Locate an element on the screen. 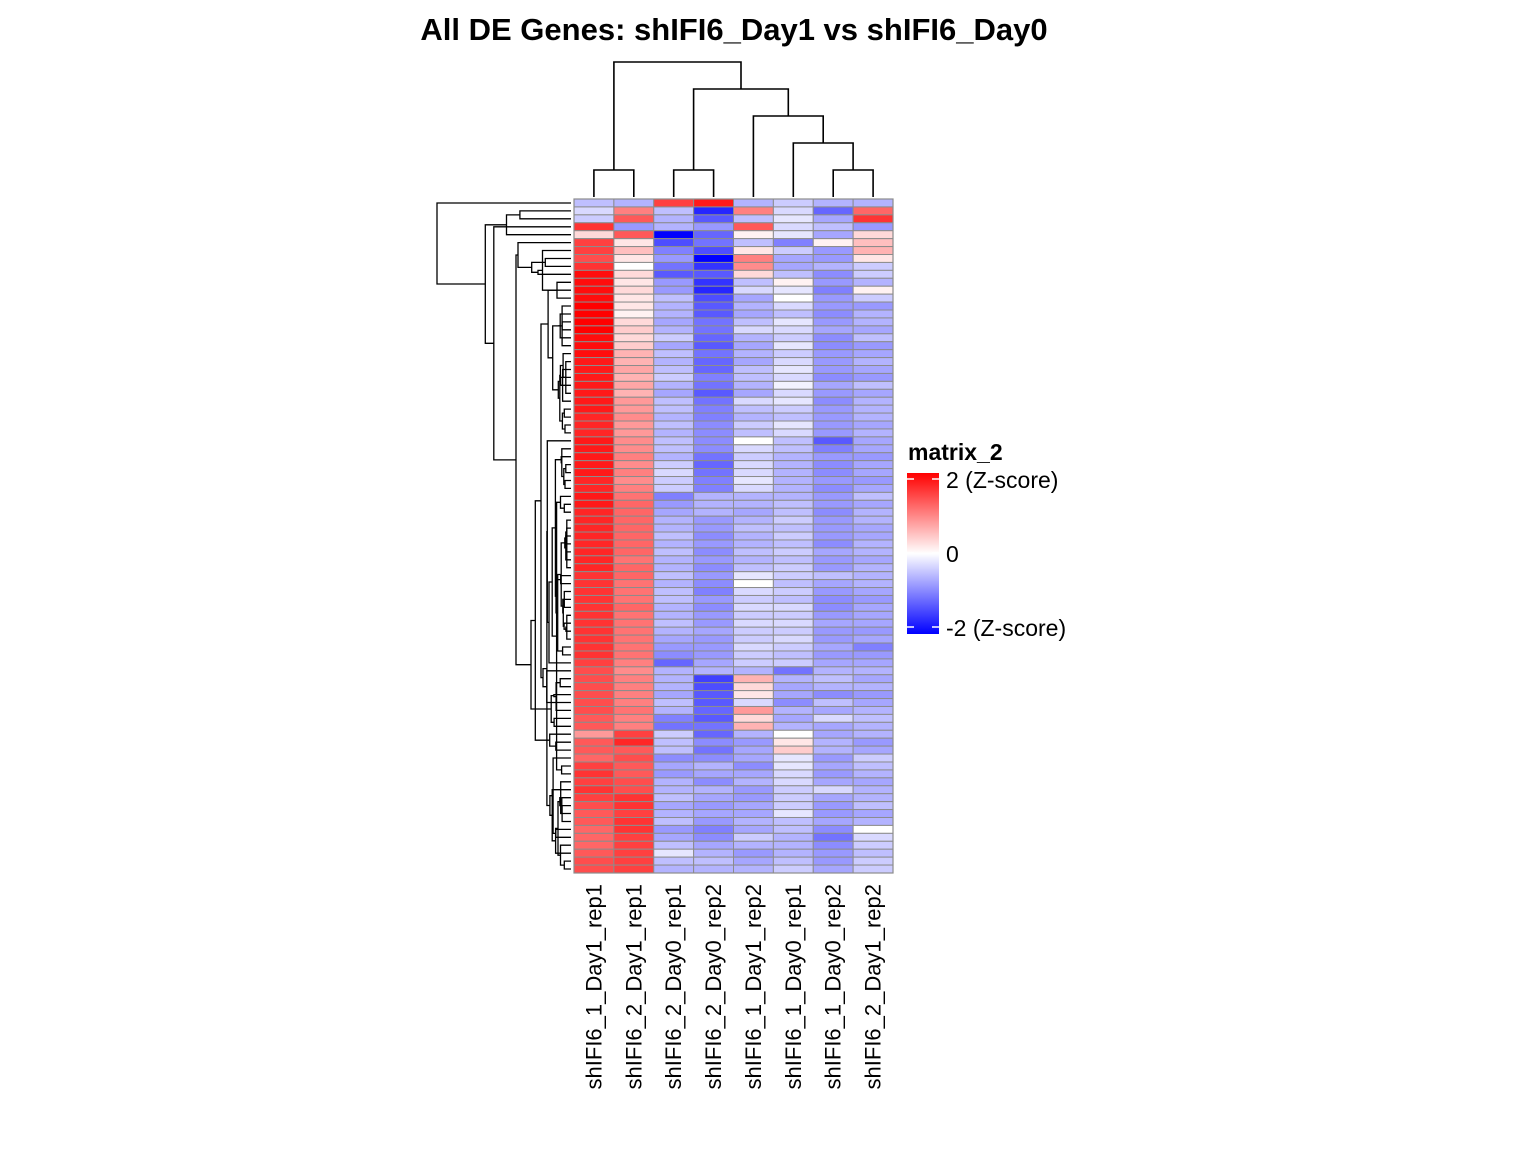 The width and height of the screenshot is (1536, 1152). heatmap-cell-r69-c6 is located at coordinates (833, 750).